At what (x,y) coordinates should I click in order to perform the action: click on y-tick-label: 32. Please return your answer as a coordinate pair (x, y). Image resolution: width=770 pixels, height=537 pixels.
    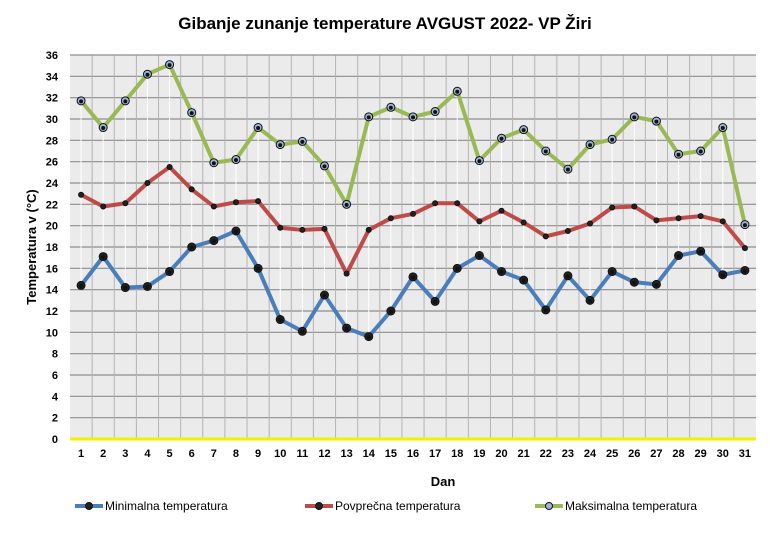
    Looking at the image, I should click on (52, 99).